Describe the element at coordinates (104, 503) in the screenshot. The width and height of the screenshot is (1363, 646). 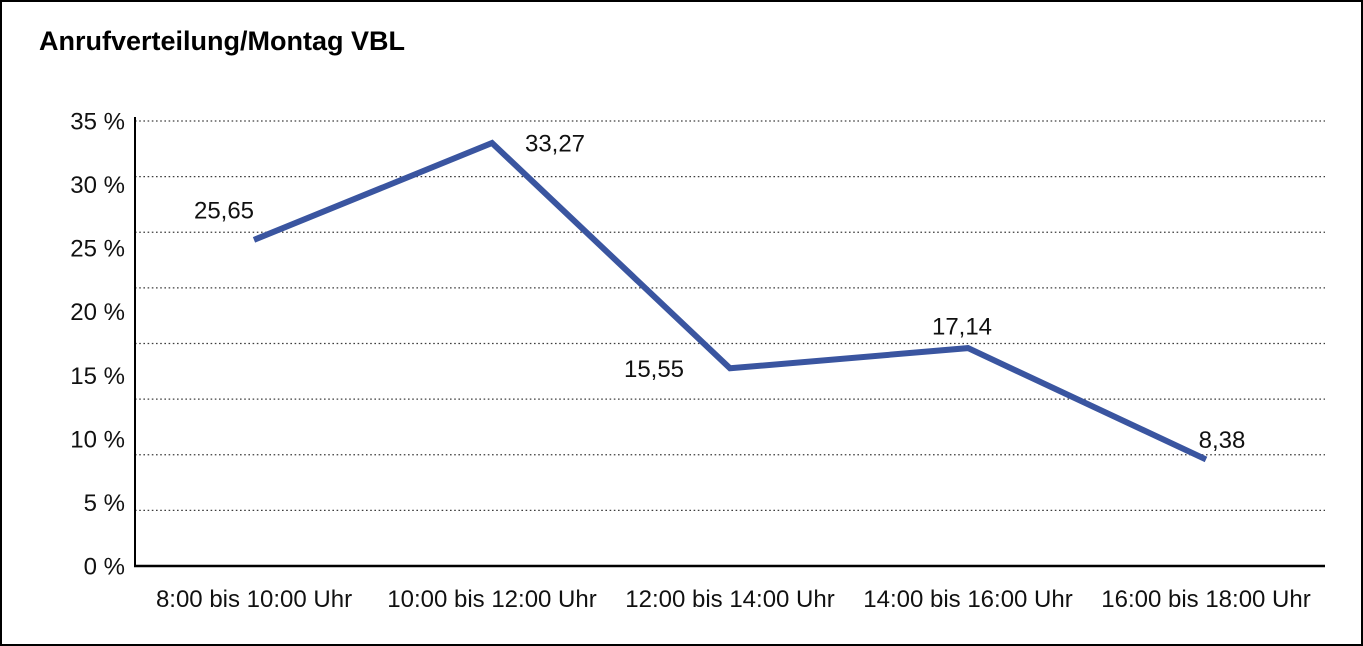
I see `y-axis-tick-label: 5 %` at that location.